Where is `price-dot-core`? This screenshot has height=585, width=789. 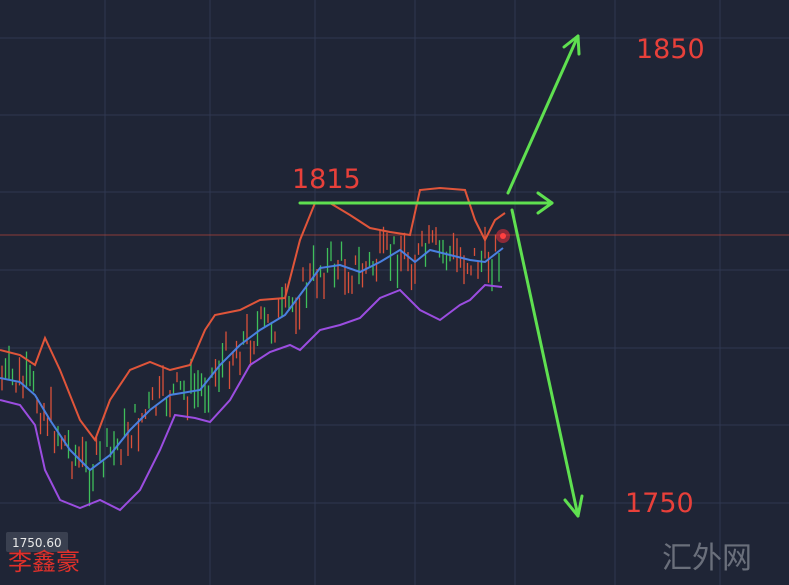 price-dot-core is located at coordinates (503, 236).